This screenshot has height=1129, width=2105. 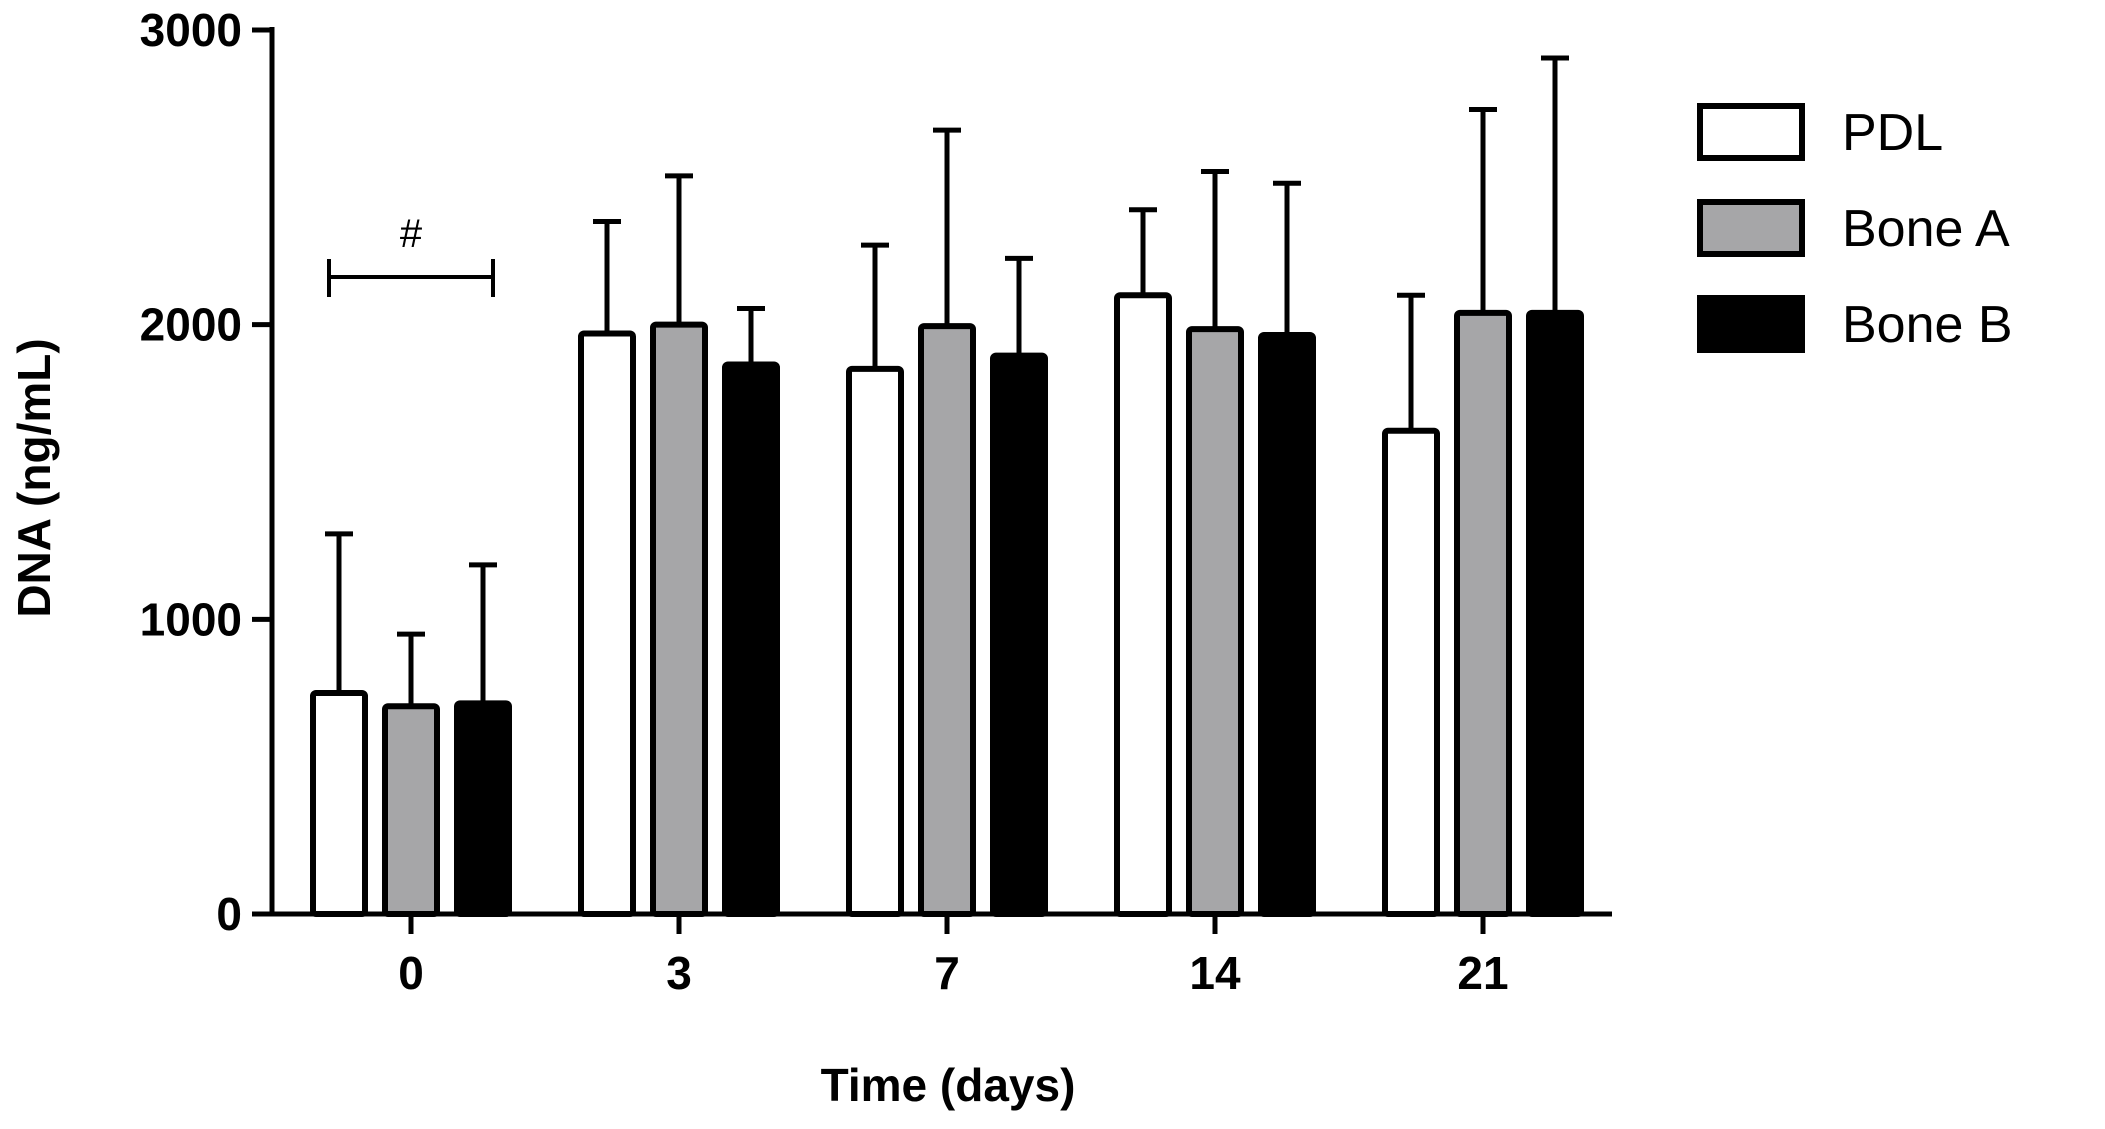 I want to click on y-tick-label: 1000, so click(x=191, y=619).